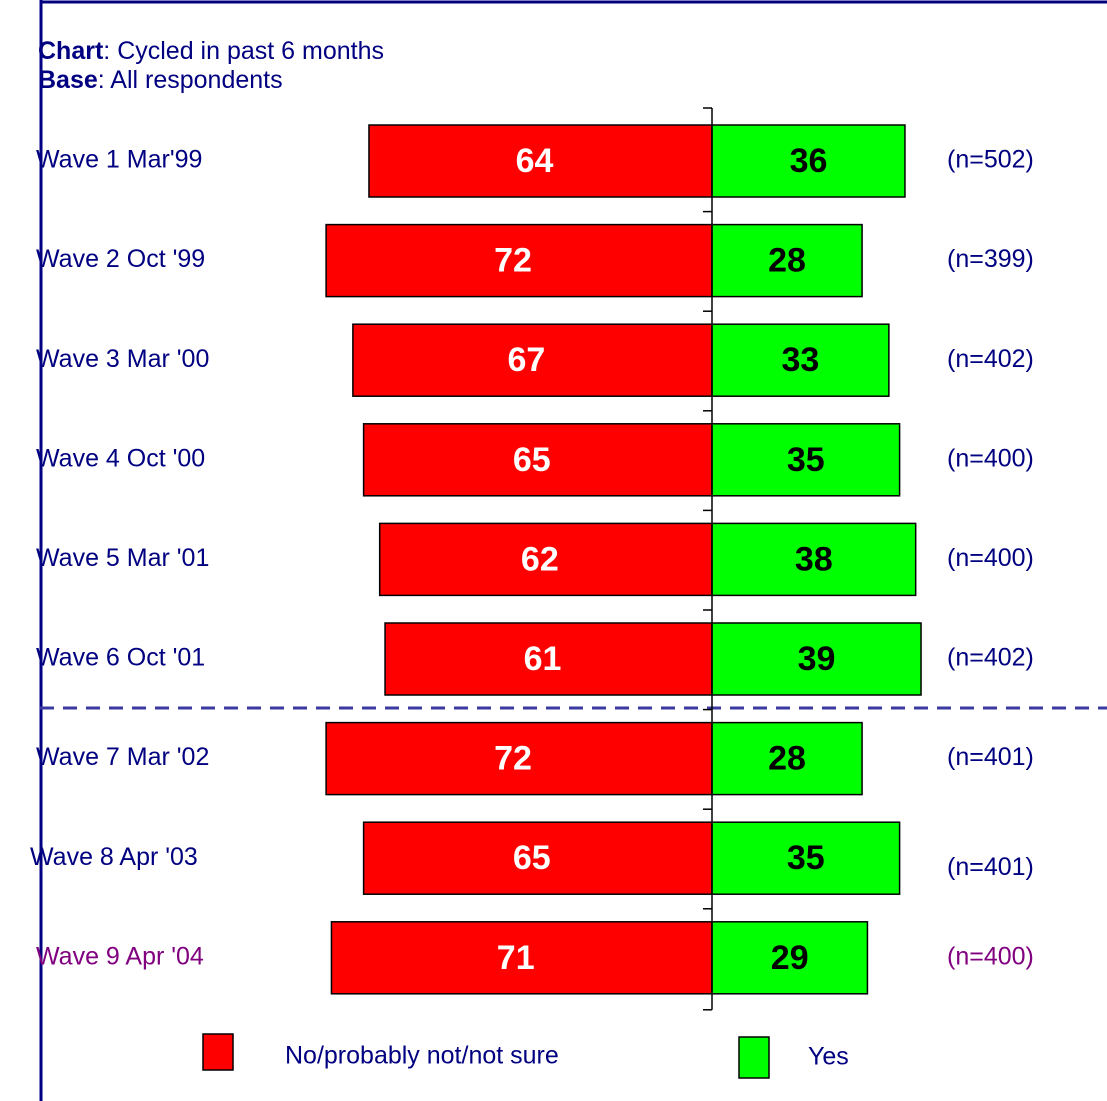  I want to click on data-label: 29, so click(790, 958).